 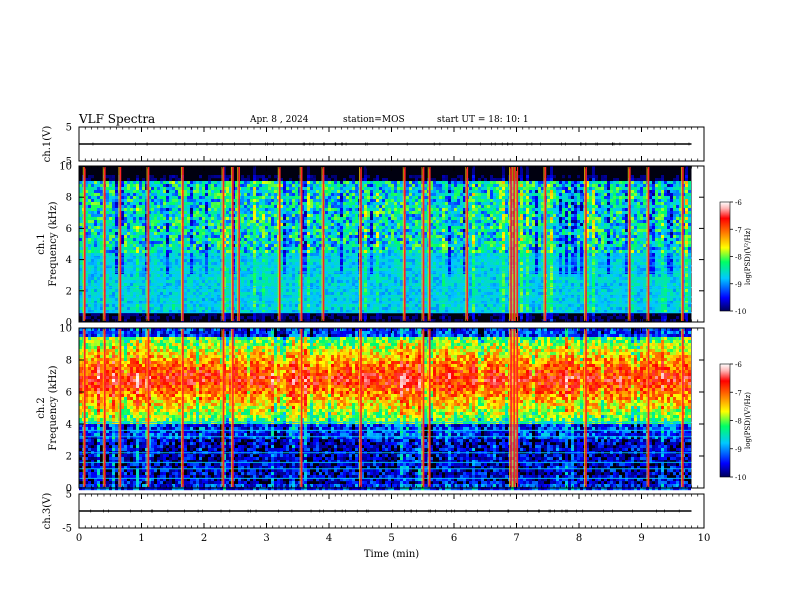 I want to click on station-label: station=MOS, so click(x=374, y=120).